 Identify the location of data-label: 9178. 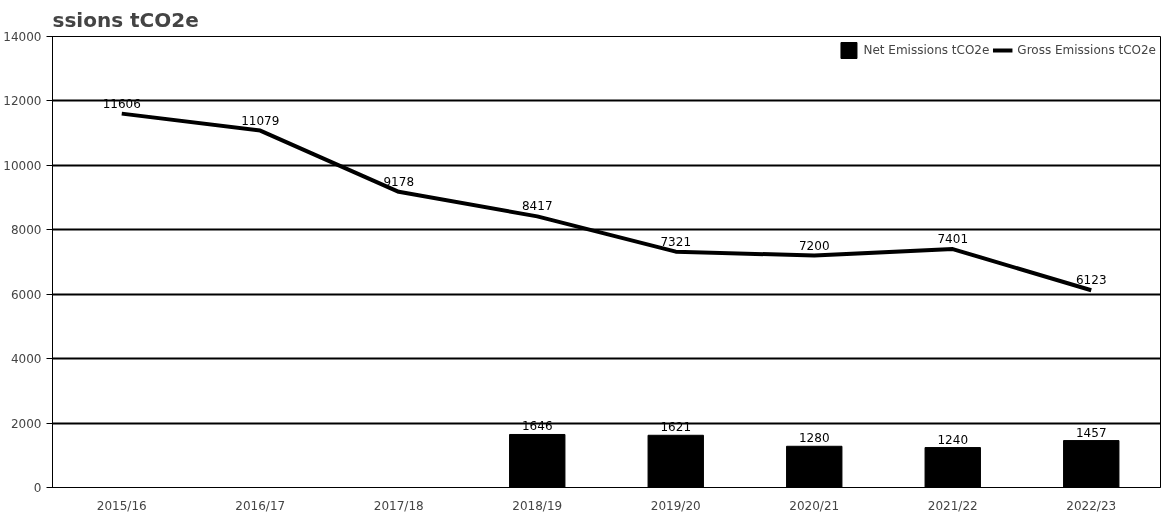
(399, 181).